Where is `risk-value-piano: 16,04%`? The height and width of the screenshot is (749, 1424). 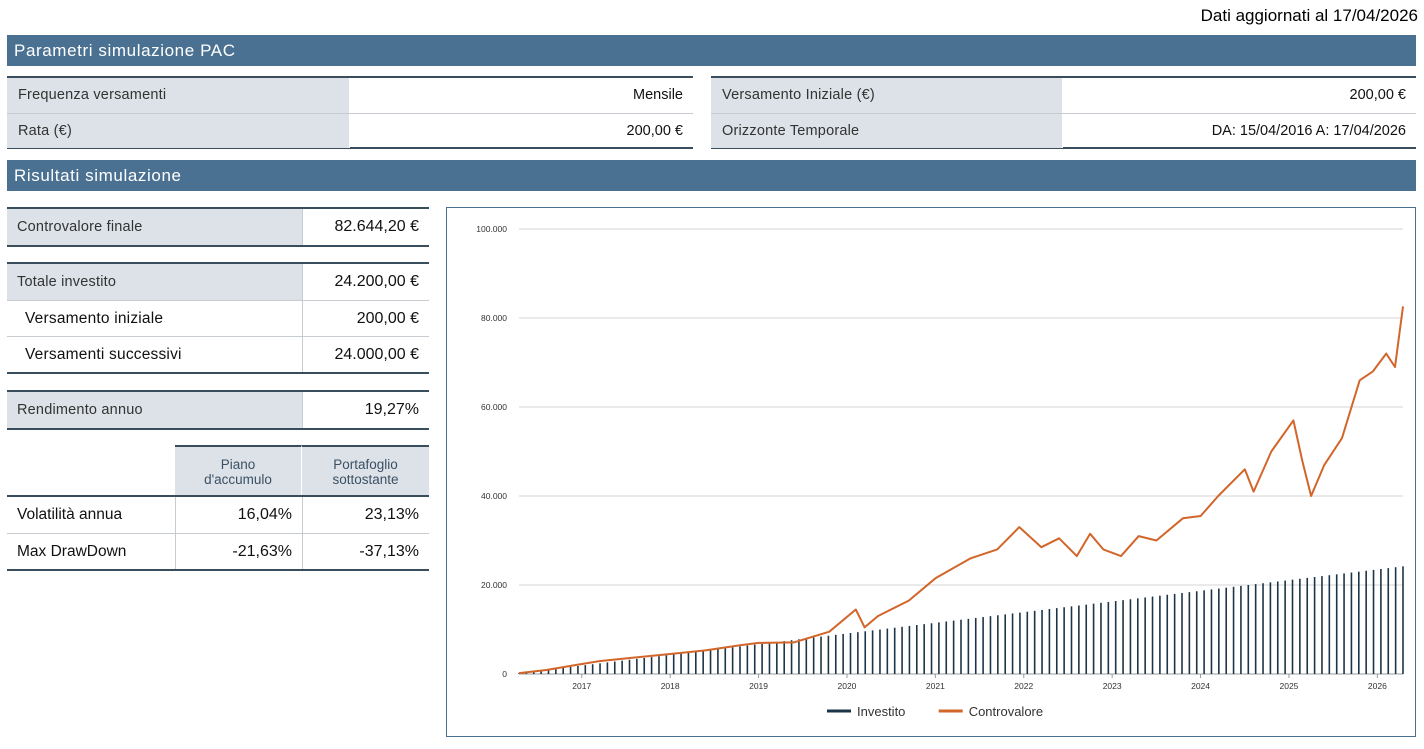
risk-value-piano: 16,04% is located at coordinates (238, 515).